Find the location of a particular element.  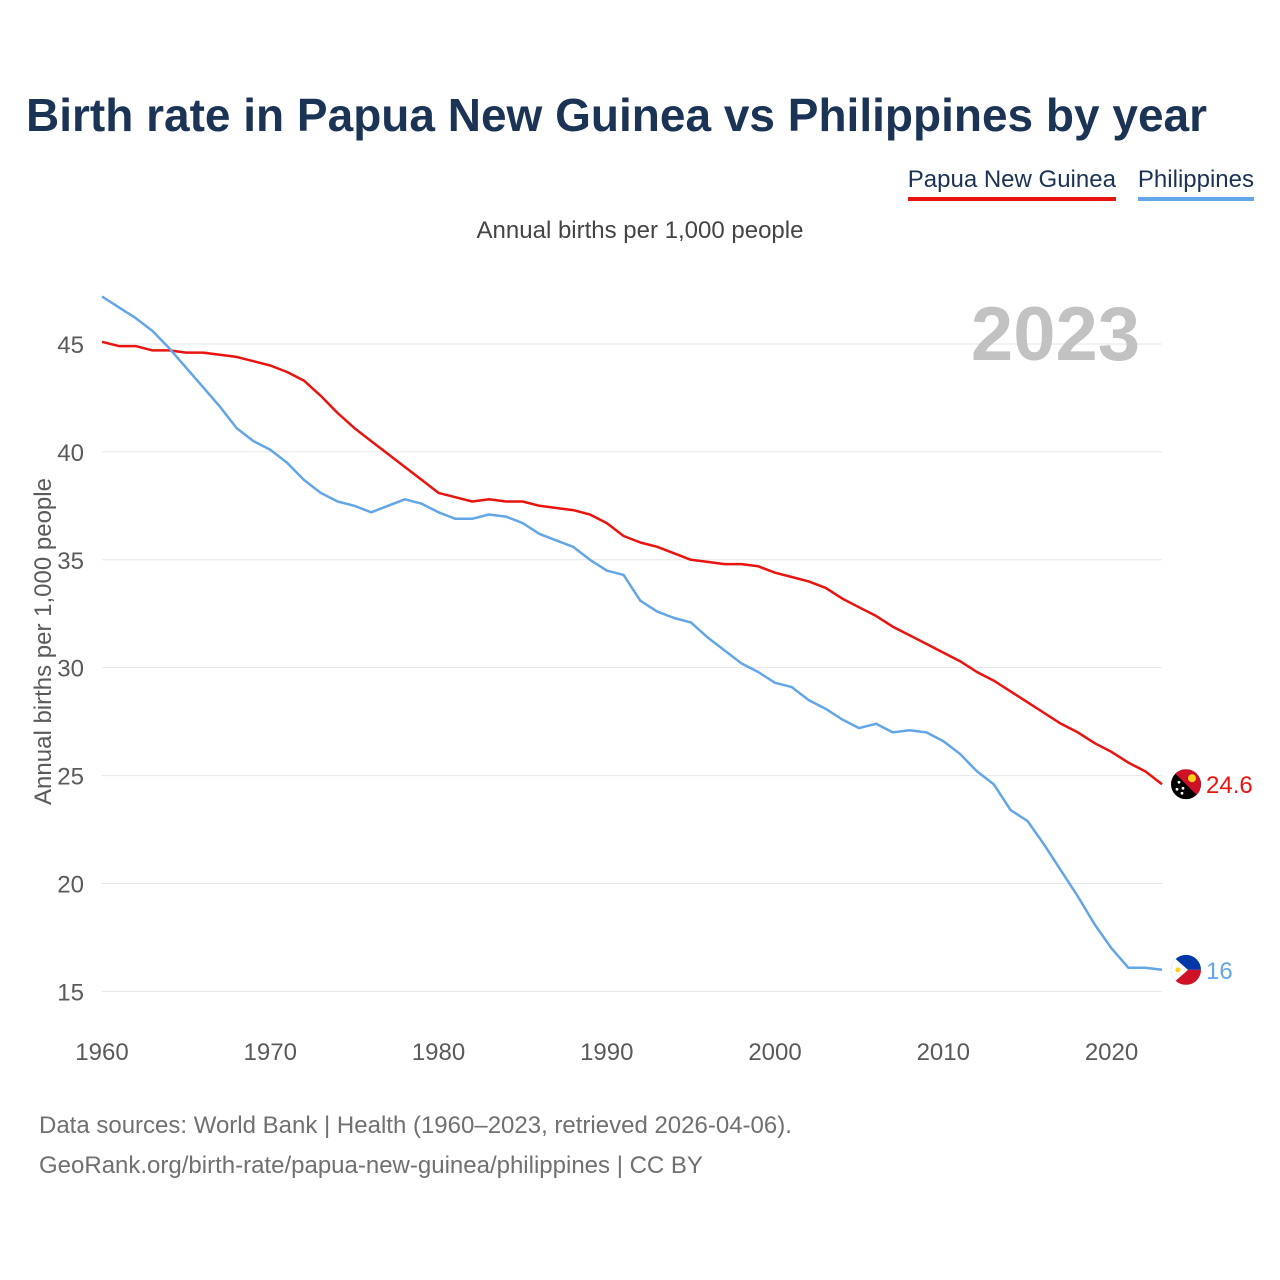

y-tick-label-35: 35 is located at coordinates (70, 561).